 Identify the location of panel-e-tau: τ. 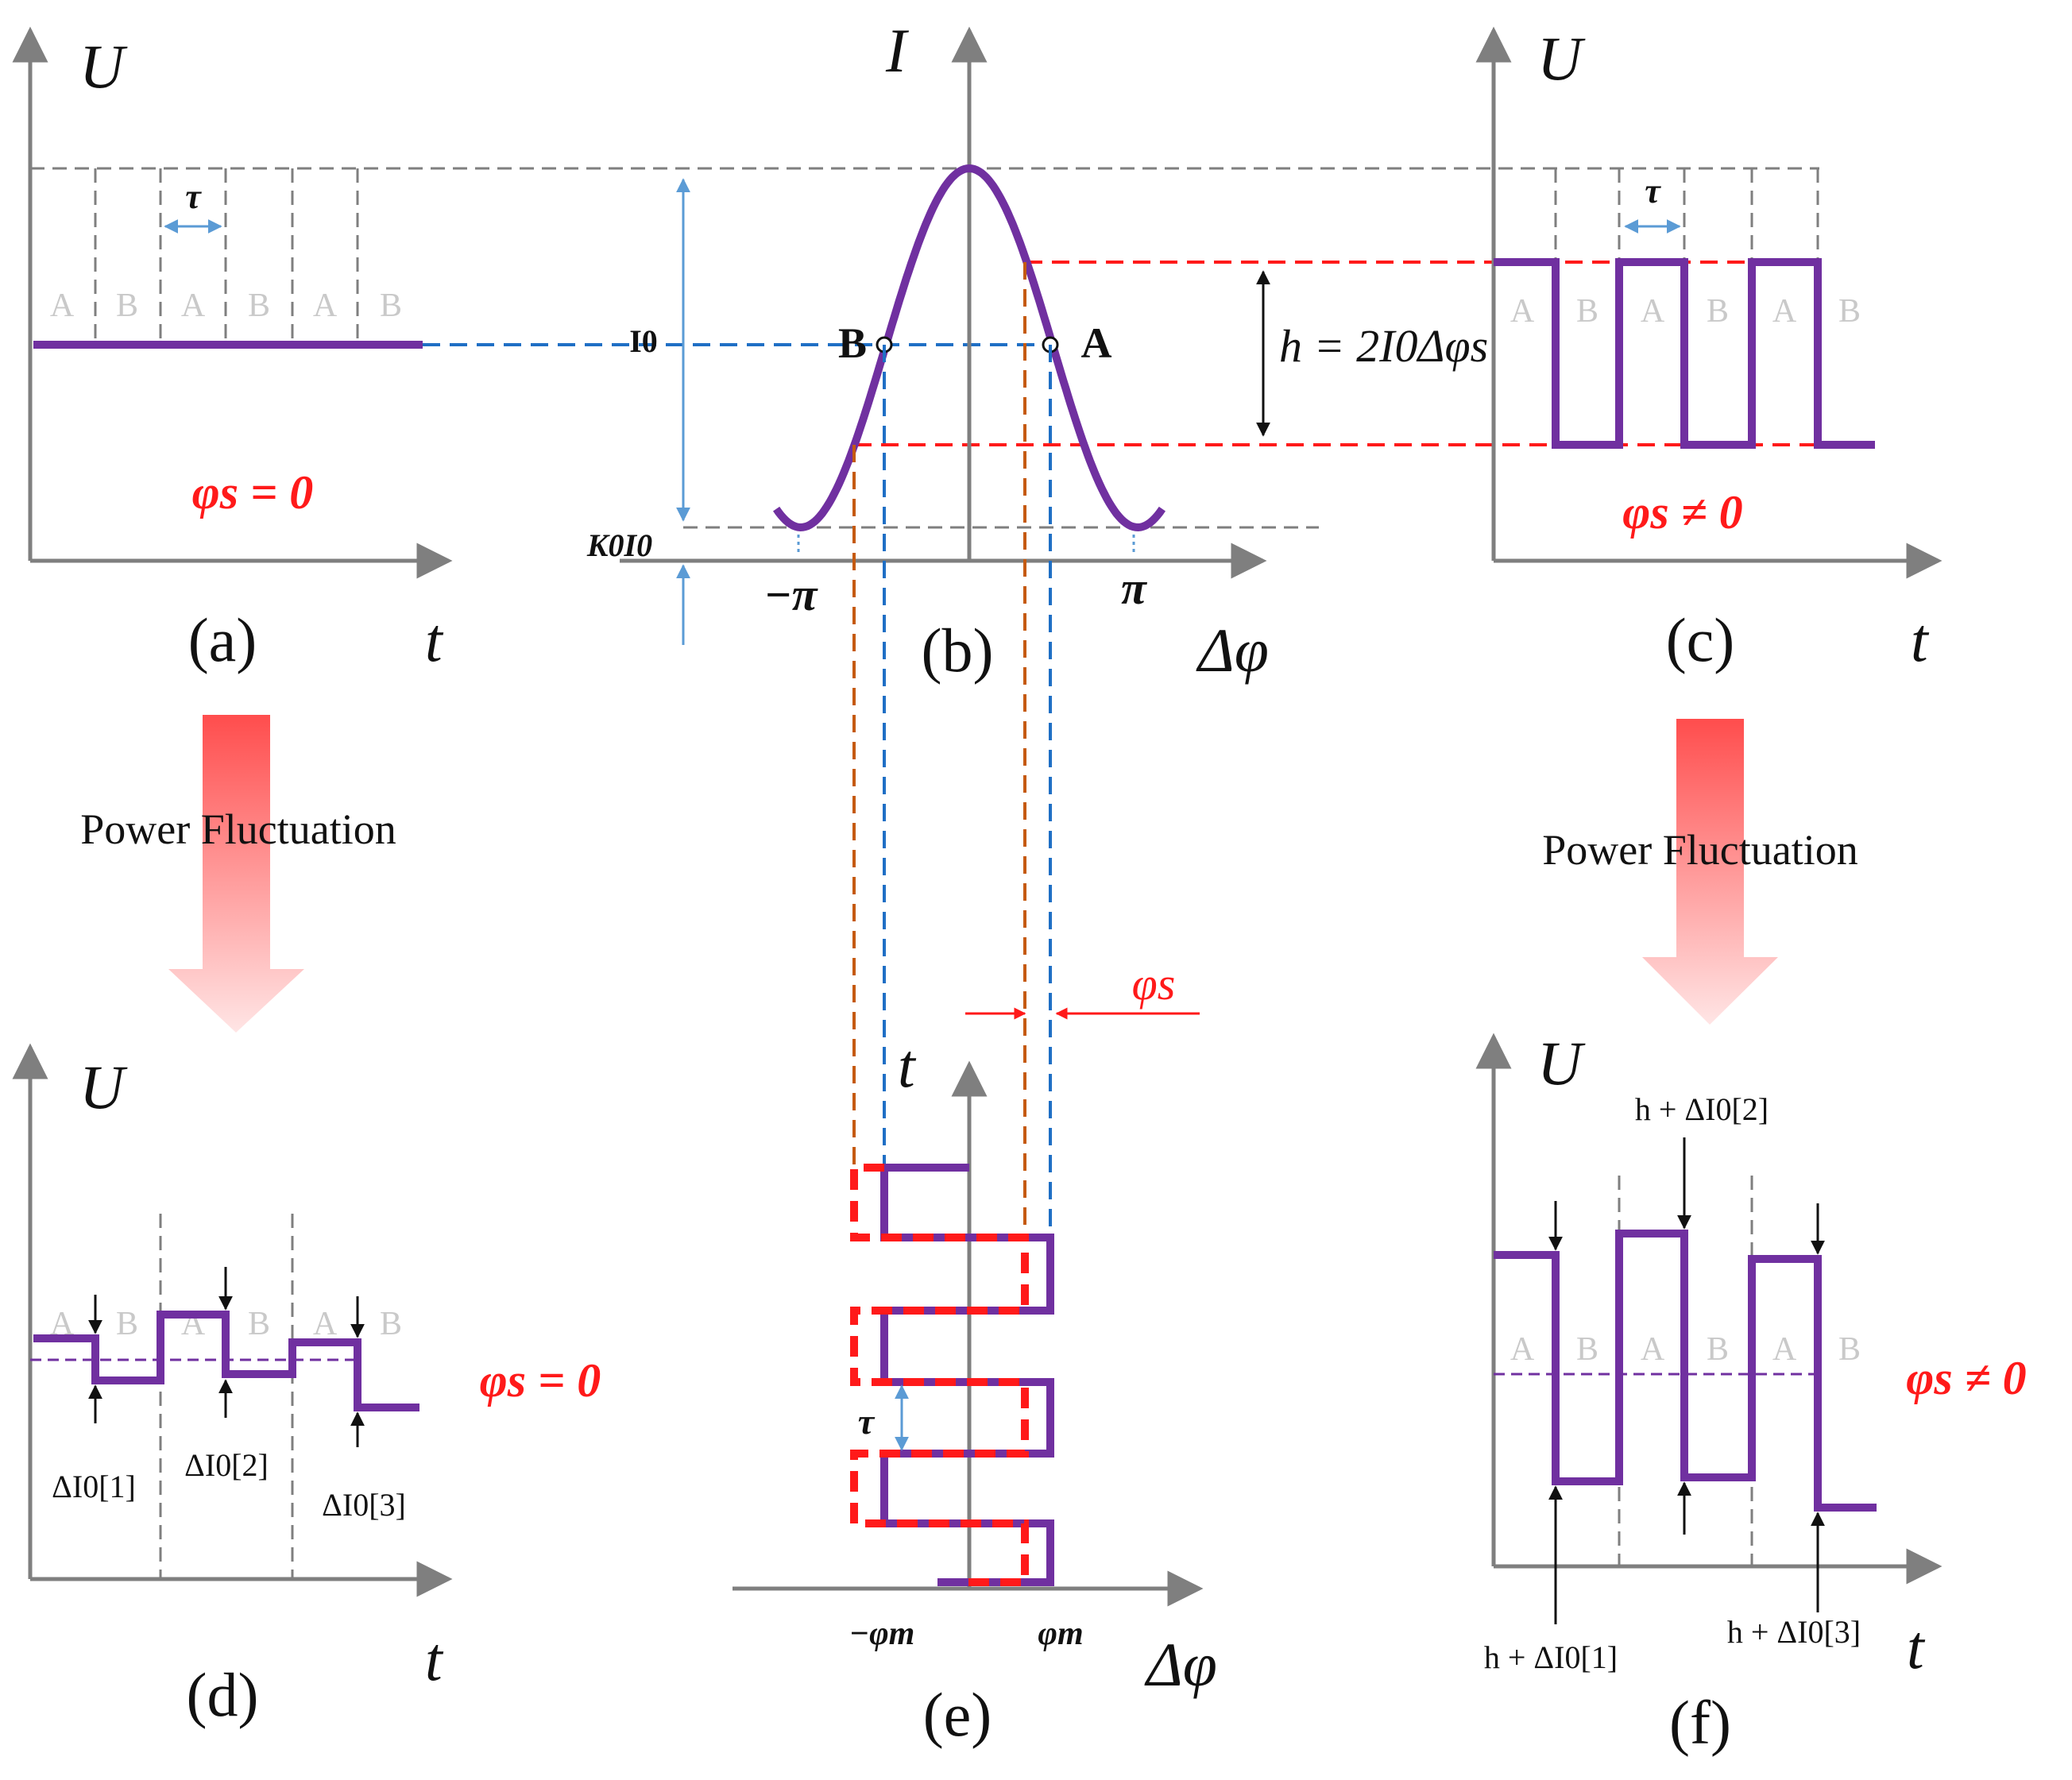
(867, 1421).